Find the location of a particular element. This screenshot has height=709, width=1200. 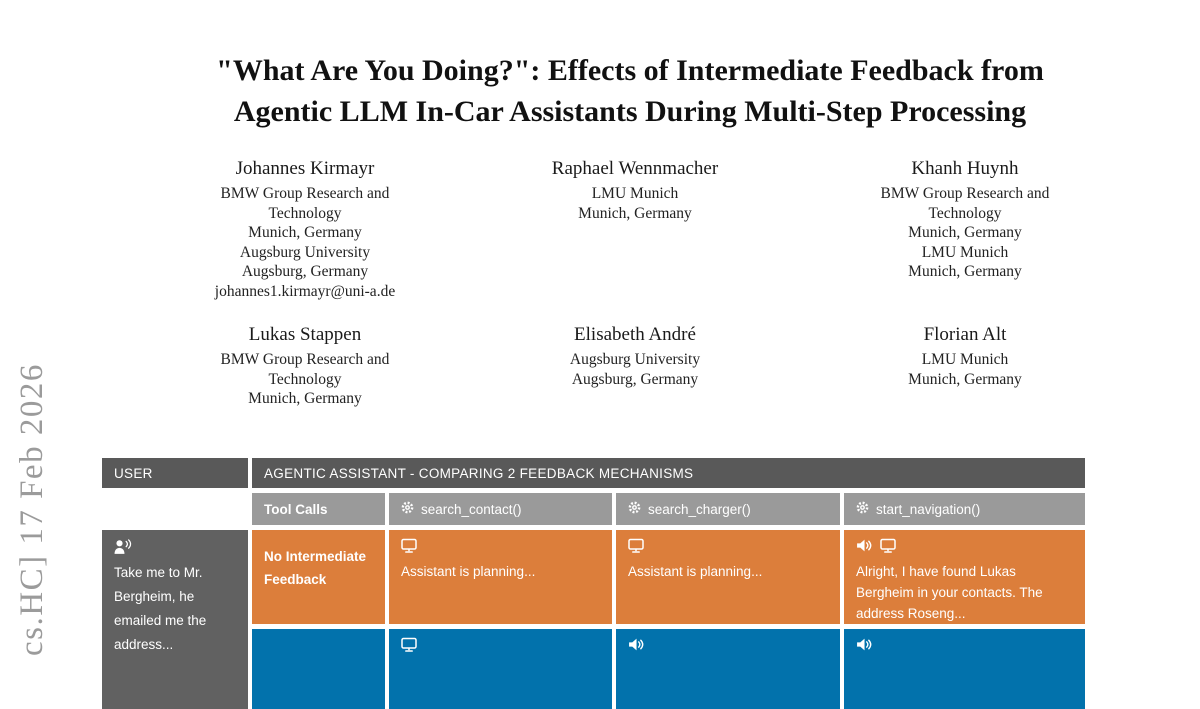

mechanism-label-no-feedback: No Intermediate Feedback is located at coordinates (318, 577).